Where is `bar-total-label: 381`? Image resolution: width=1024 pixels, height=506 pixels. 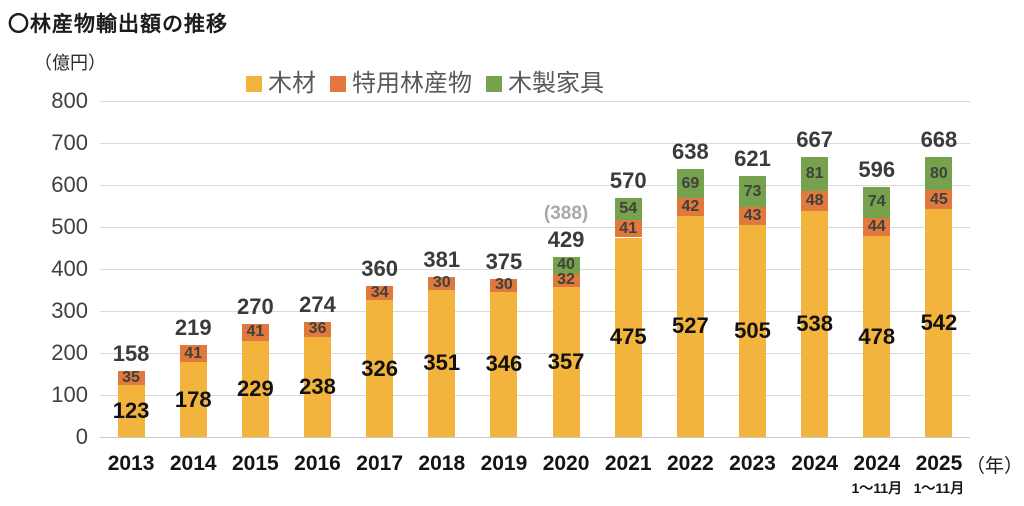 bar-total-label: 381 is located at coordinates (442, 259).